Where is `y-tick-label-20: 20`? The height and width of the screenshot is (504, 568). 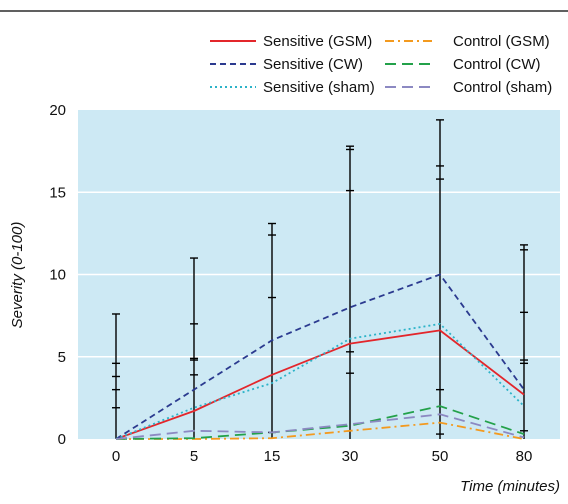
y-tick-label-20: 20 is located at coordinates (57, 110).